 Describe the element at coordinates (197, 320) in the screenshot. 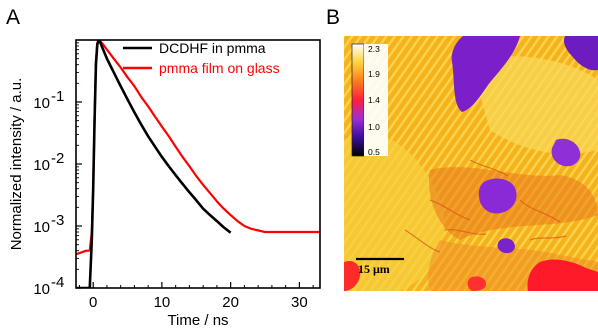

I see `x-axis-title: Time / ns` at that location.